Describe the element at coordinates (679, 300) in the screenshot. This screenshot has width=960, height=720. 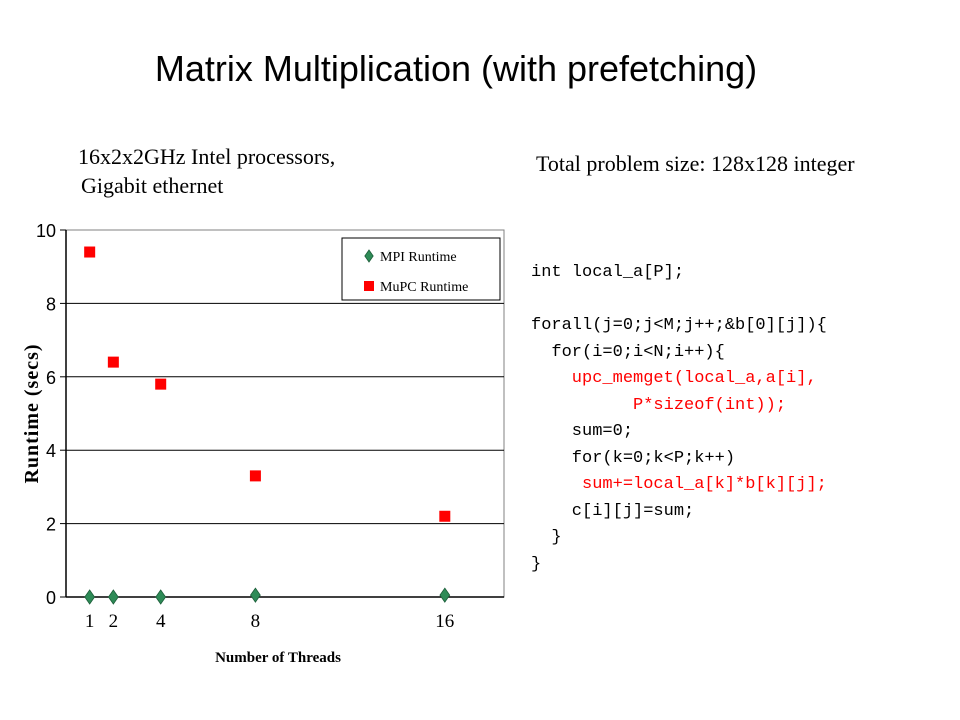
I see `code-line` at that location.